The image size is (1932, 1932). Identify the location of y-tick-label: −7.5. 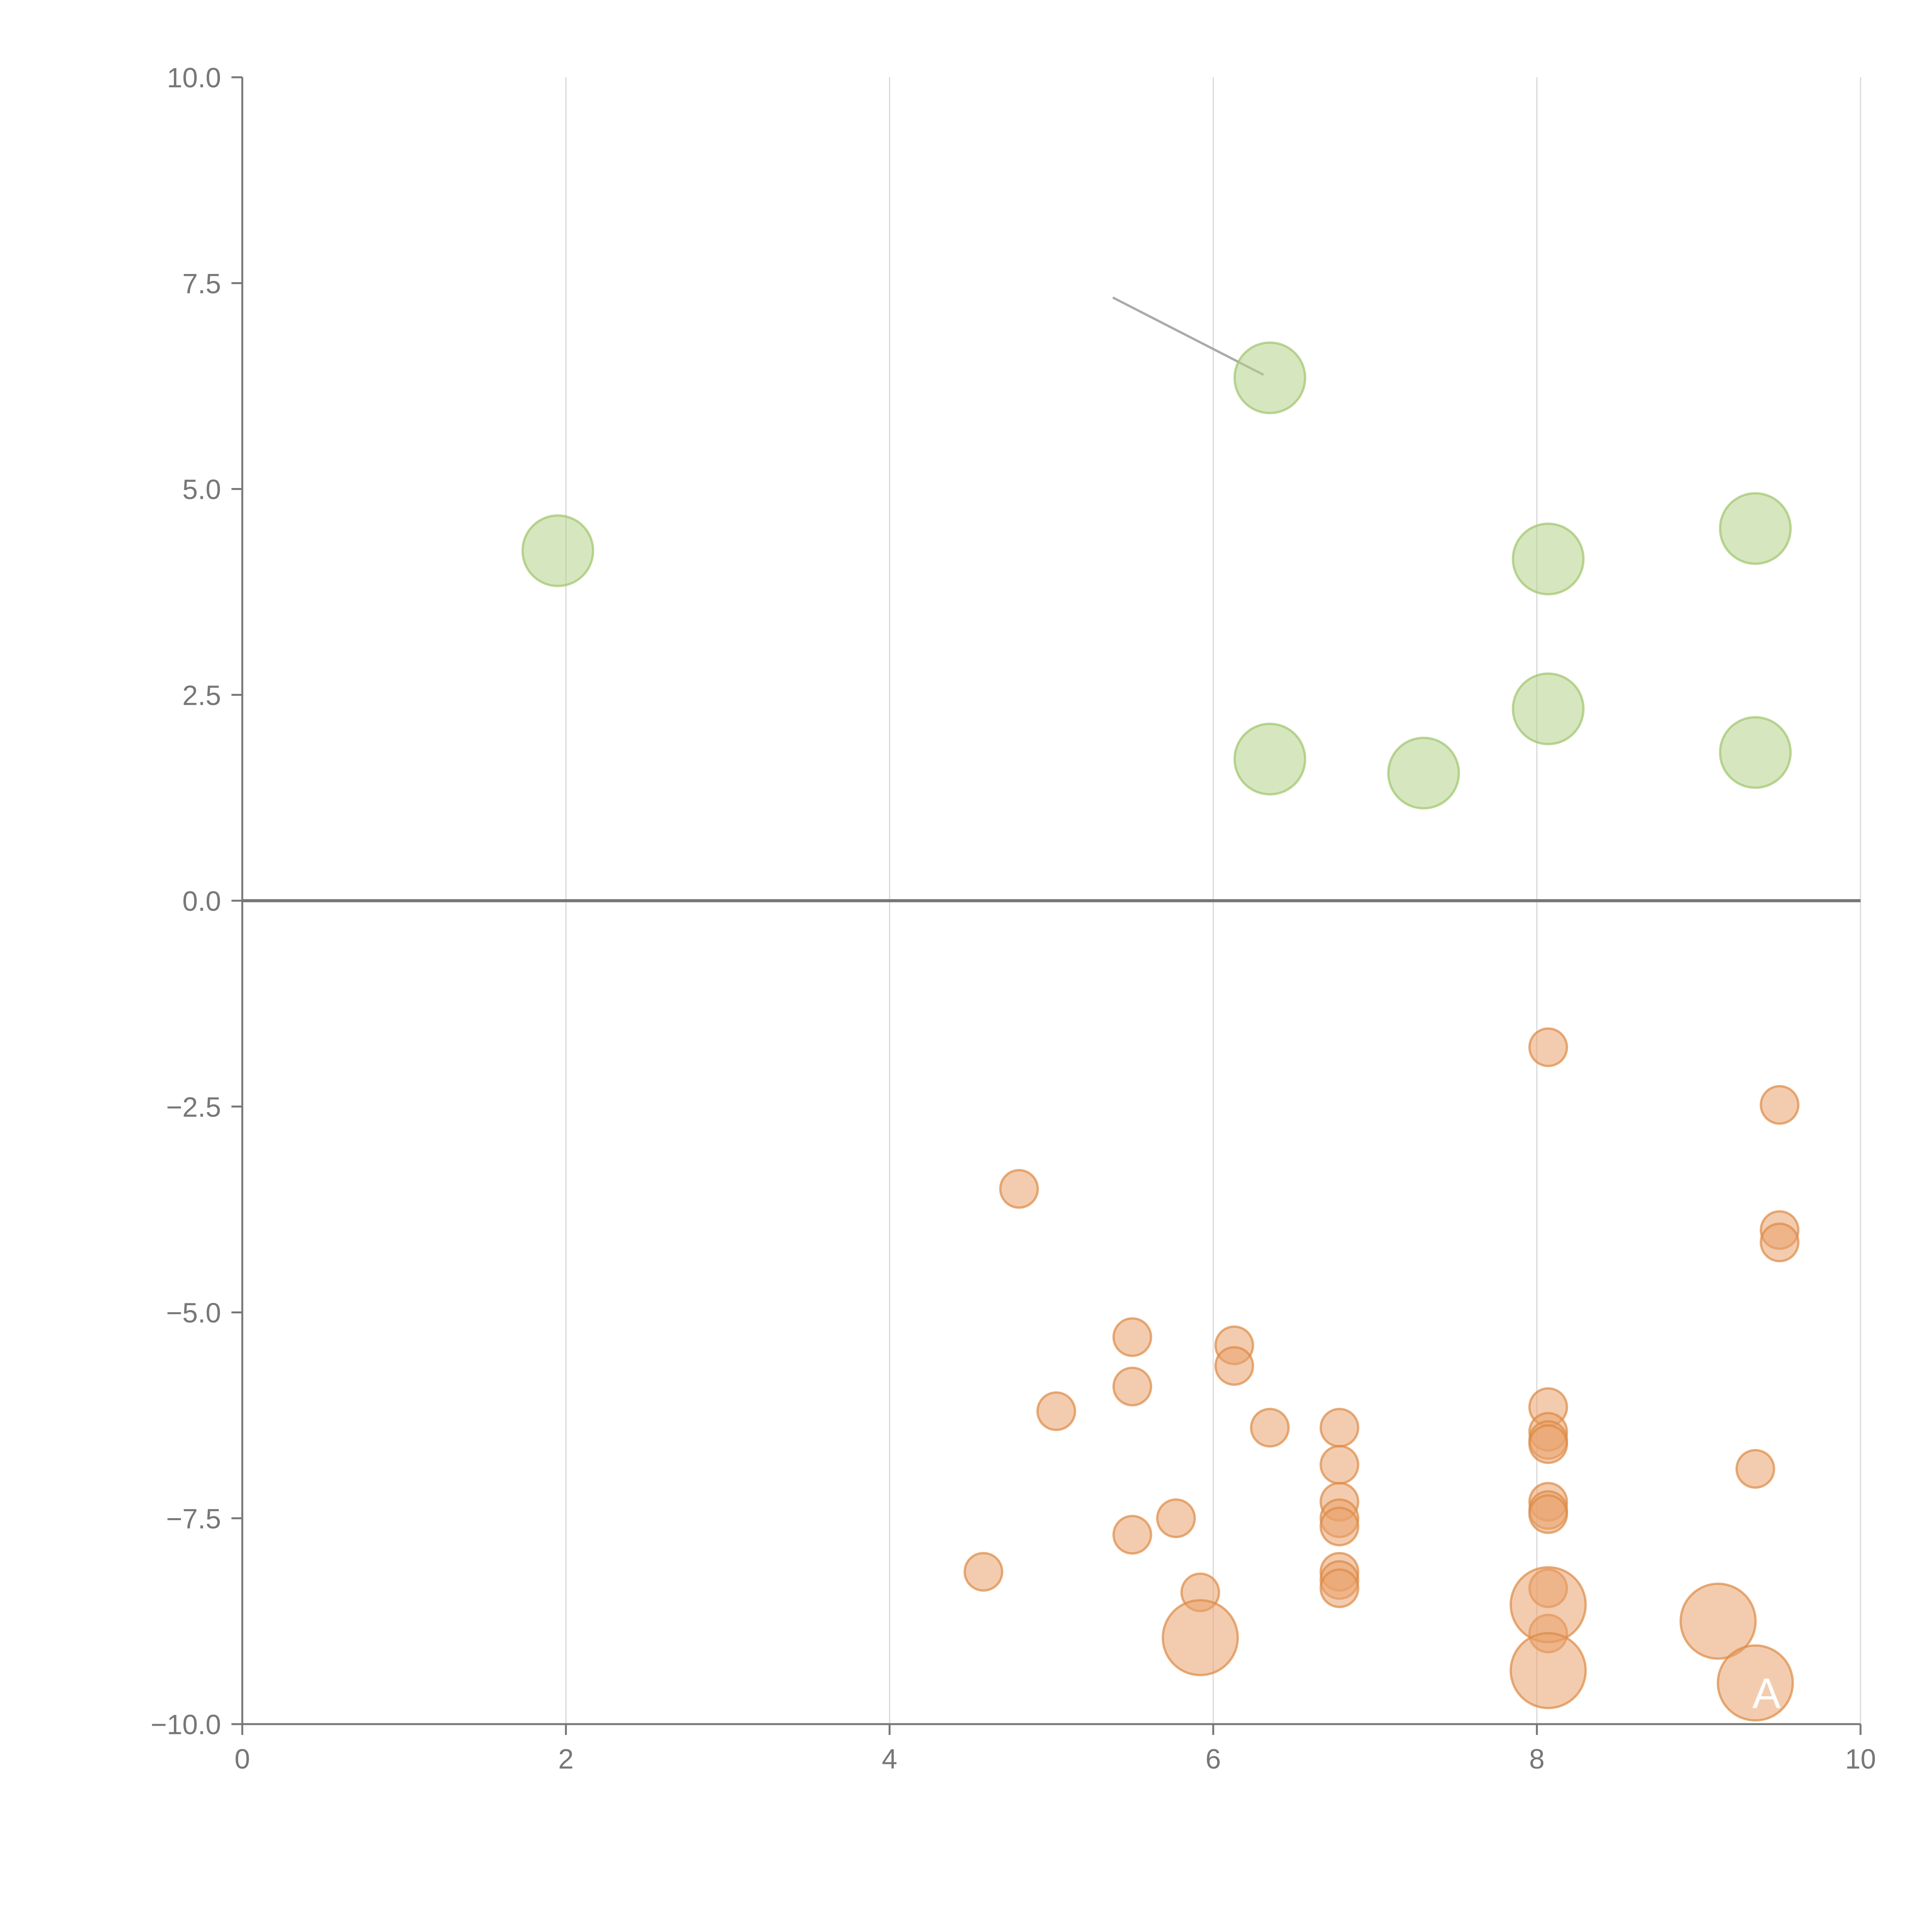
(193, 1518).